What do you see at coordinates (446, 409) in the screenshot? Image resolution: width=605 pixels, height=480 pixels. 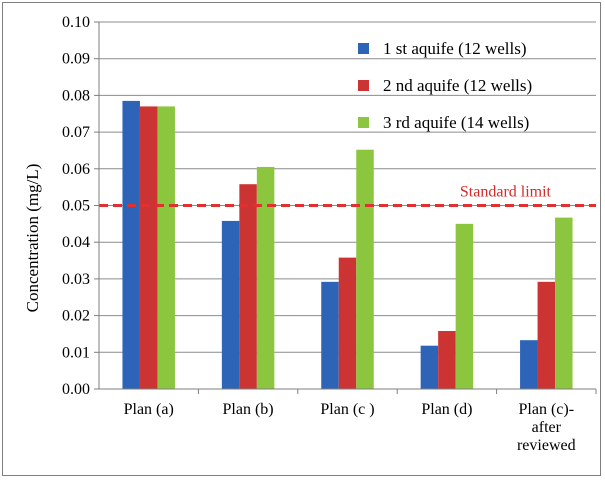 I see `x-tick-label: Plan (d)` at bounding box center [446, 409].